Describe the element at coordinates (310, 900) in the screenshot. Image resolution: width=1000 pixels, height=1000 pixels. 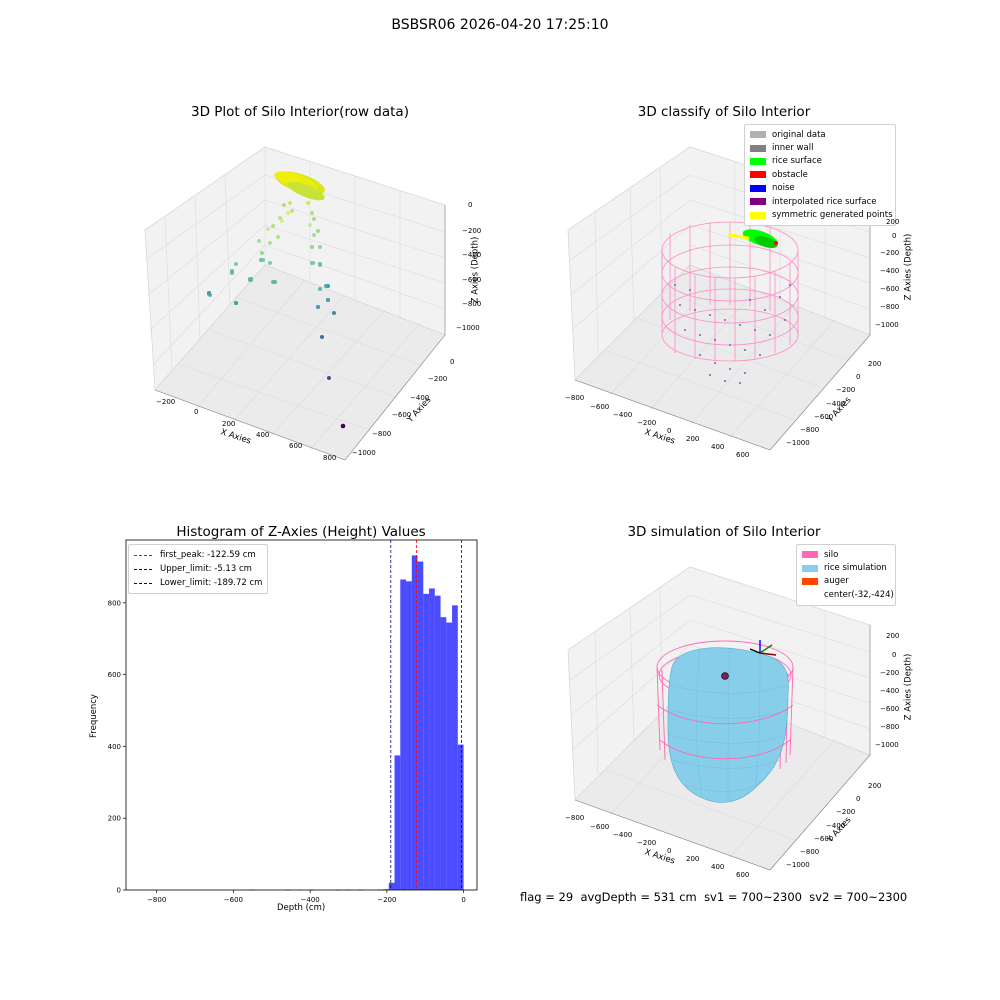
I see `histogram-x-tick-label: −400` at that location.